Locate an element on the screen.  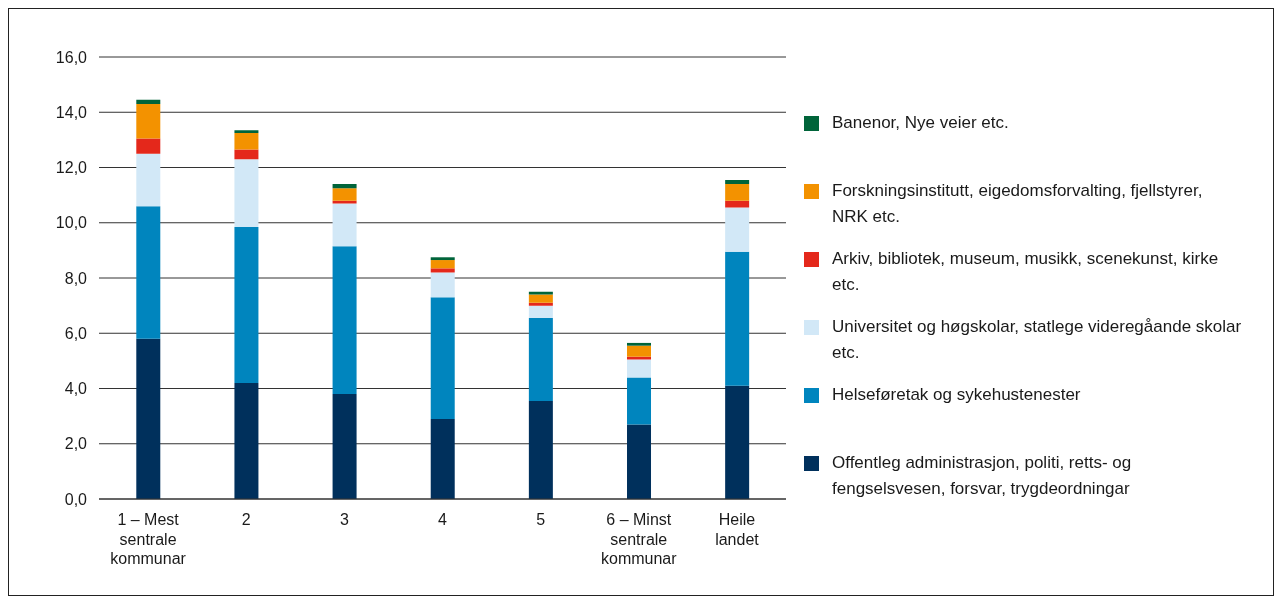
legend-label: Banenor, Nye veier etc. is located at coordinates (921, 123).